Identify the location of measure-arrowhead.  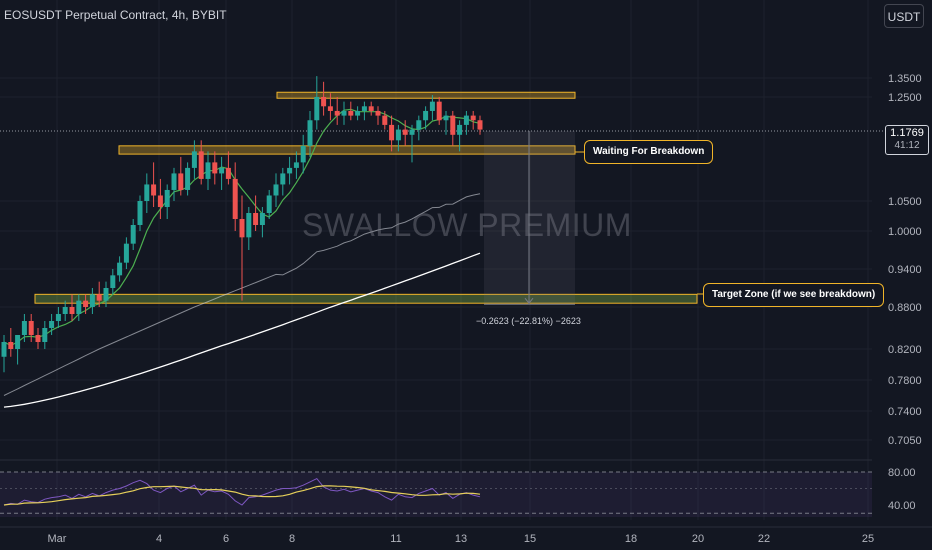
(529, 301).